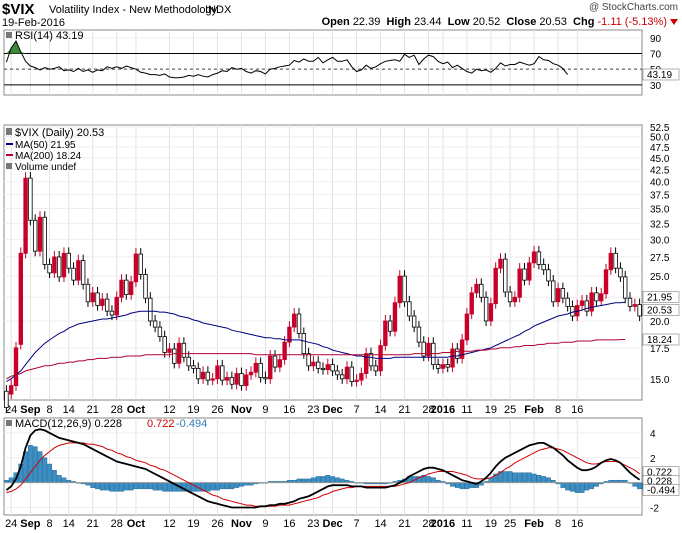  I want to click on ma200-line, so click(316, 359).